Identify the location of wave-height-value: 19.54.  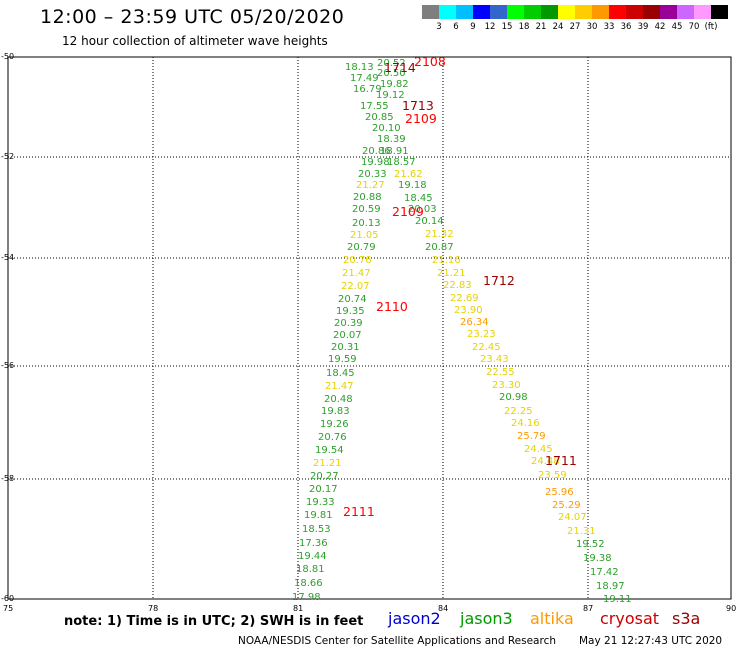
(329, 450).